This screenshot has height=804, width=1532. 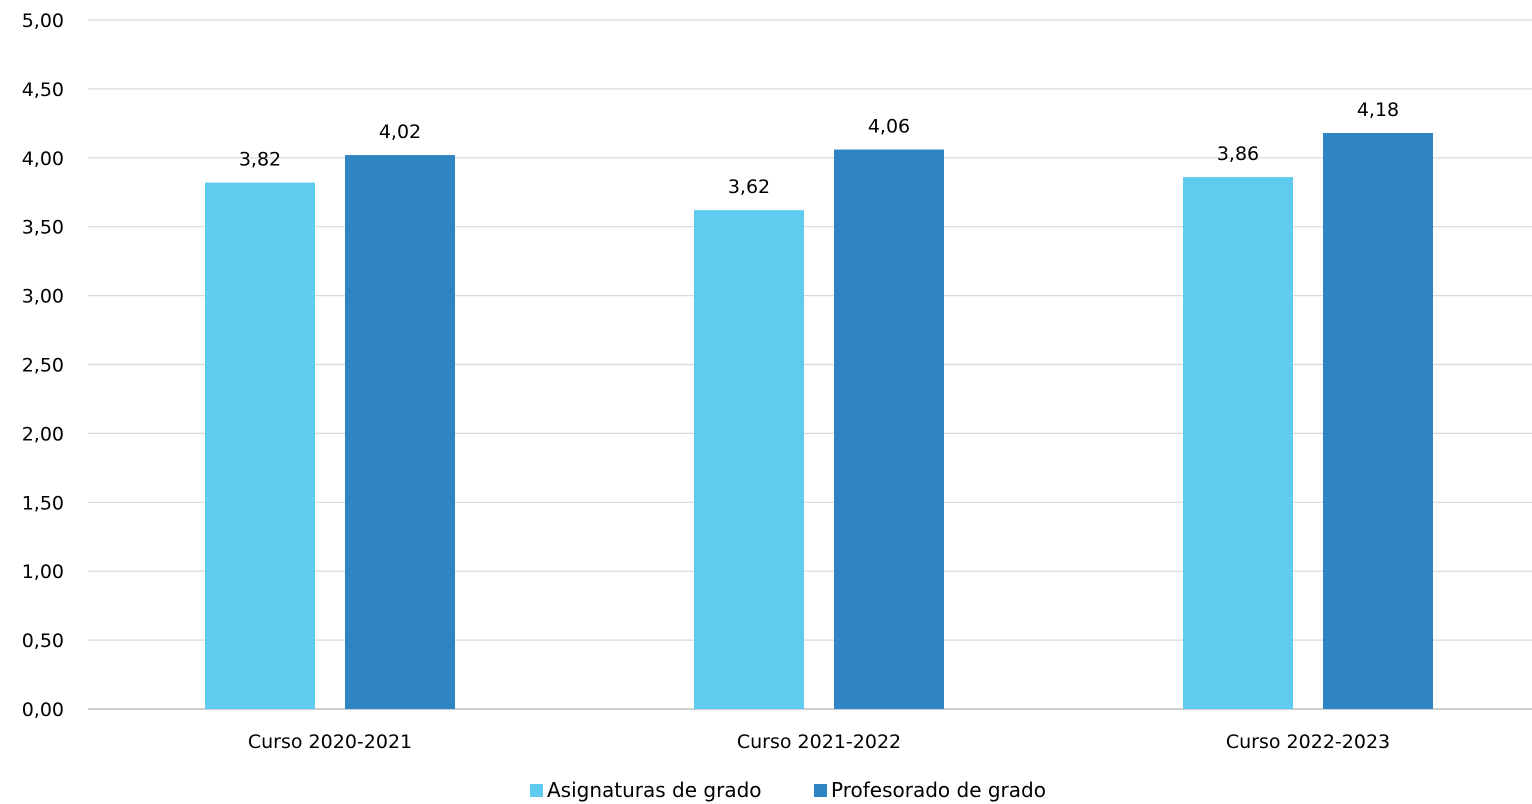 I want to click on legend-label: Asignaturas de grado, so click(x=654, y=790).